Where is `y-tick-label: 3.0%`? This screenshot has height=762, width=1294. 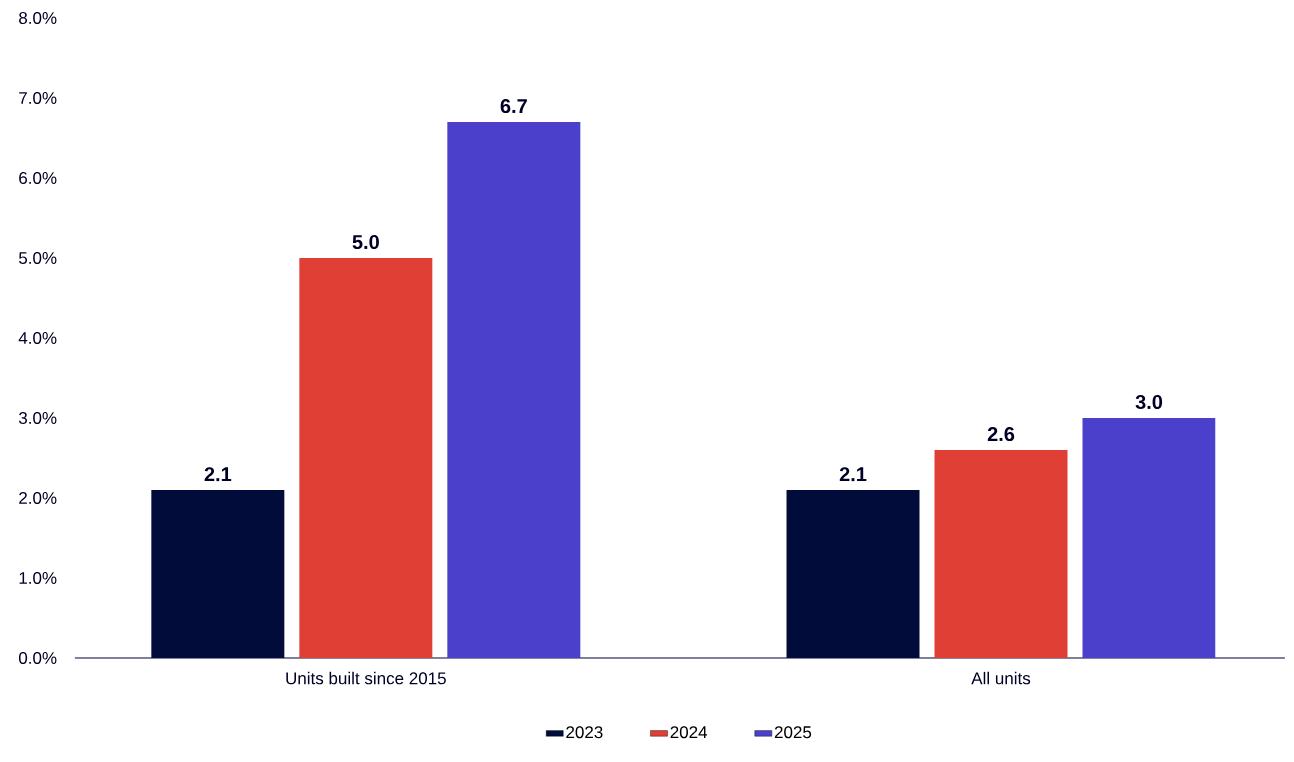 y-tick-label: 3.0% is located at coordinates (37, 418).